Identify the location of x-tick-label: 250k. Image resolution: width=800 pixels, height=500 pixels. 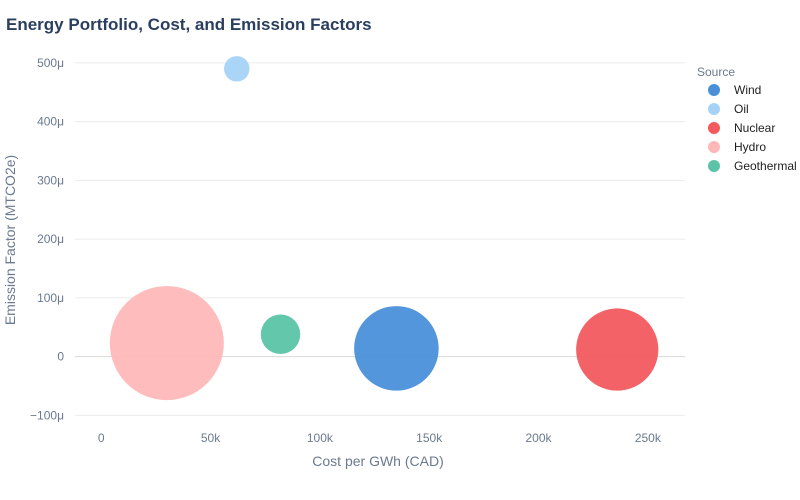
(648, 438).